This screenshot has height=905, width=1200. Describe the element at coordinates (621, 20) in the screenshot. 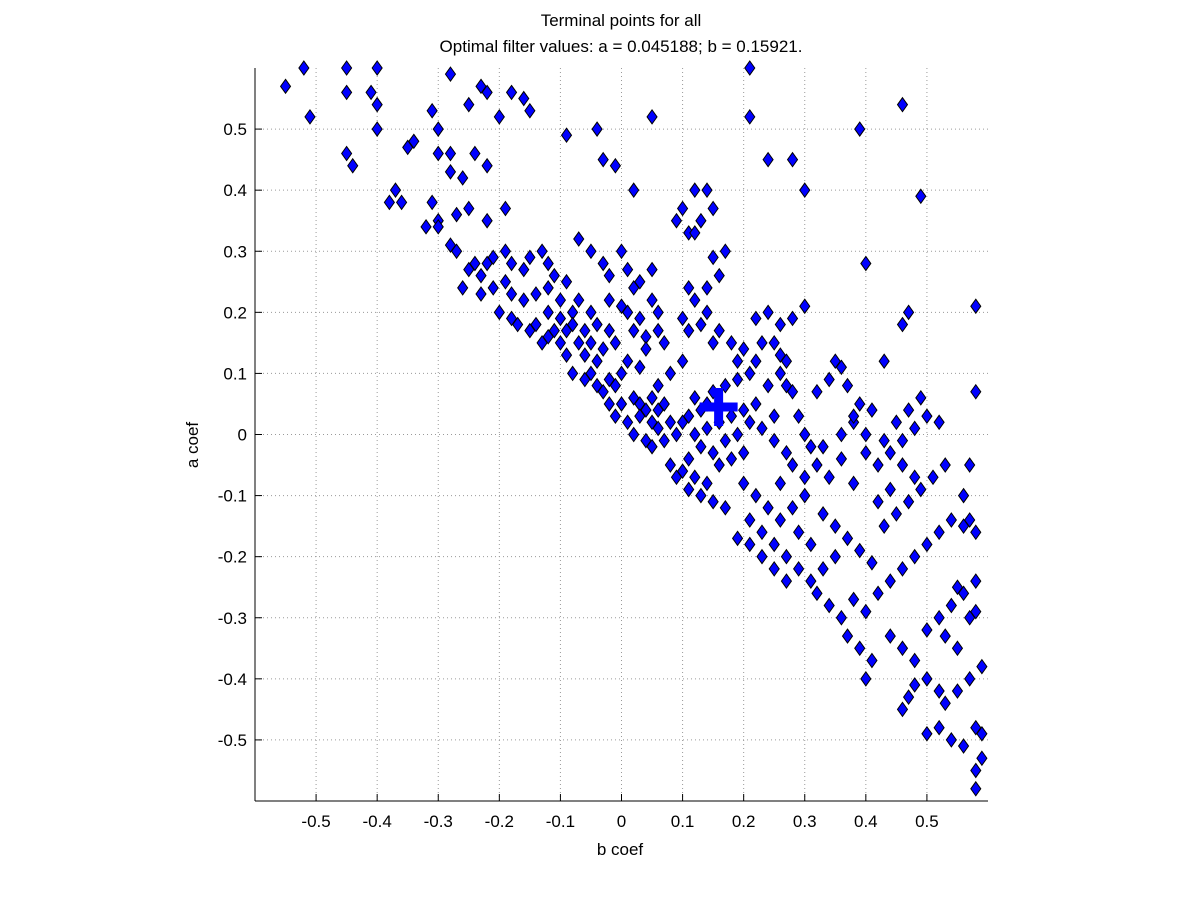

I see `chart-title: Terminal points for all` at that location.